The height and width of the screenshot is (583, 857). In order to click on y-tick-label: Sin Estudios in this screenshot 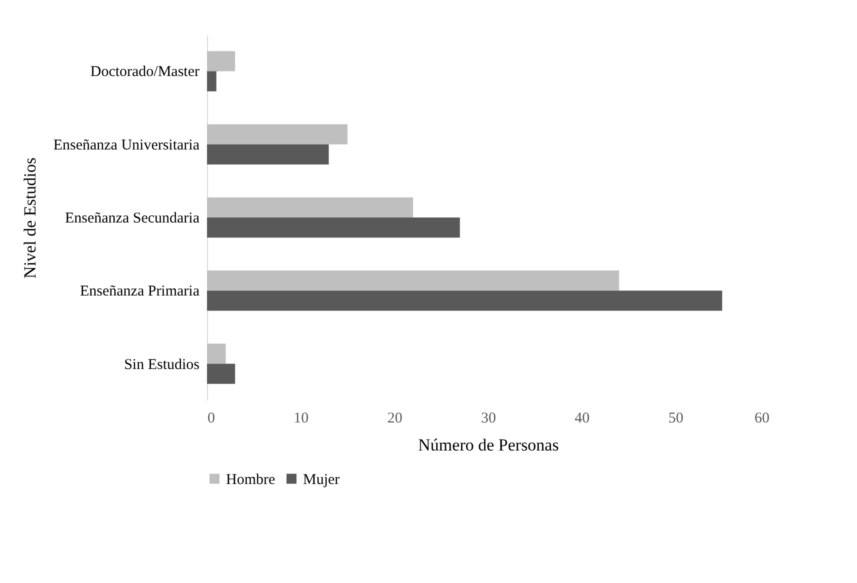, I will do `click(162, 364)`.